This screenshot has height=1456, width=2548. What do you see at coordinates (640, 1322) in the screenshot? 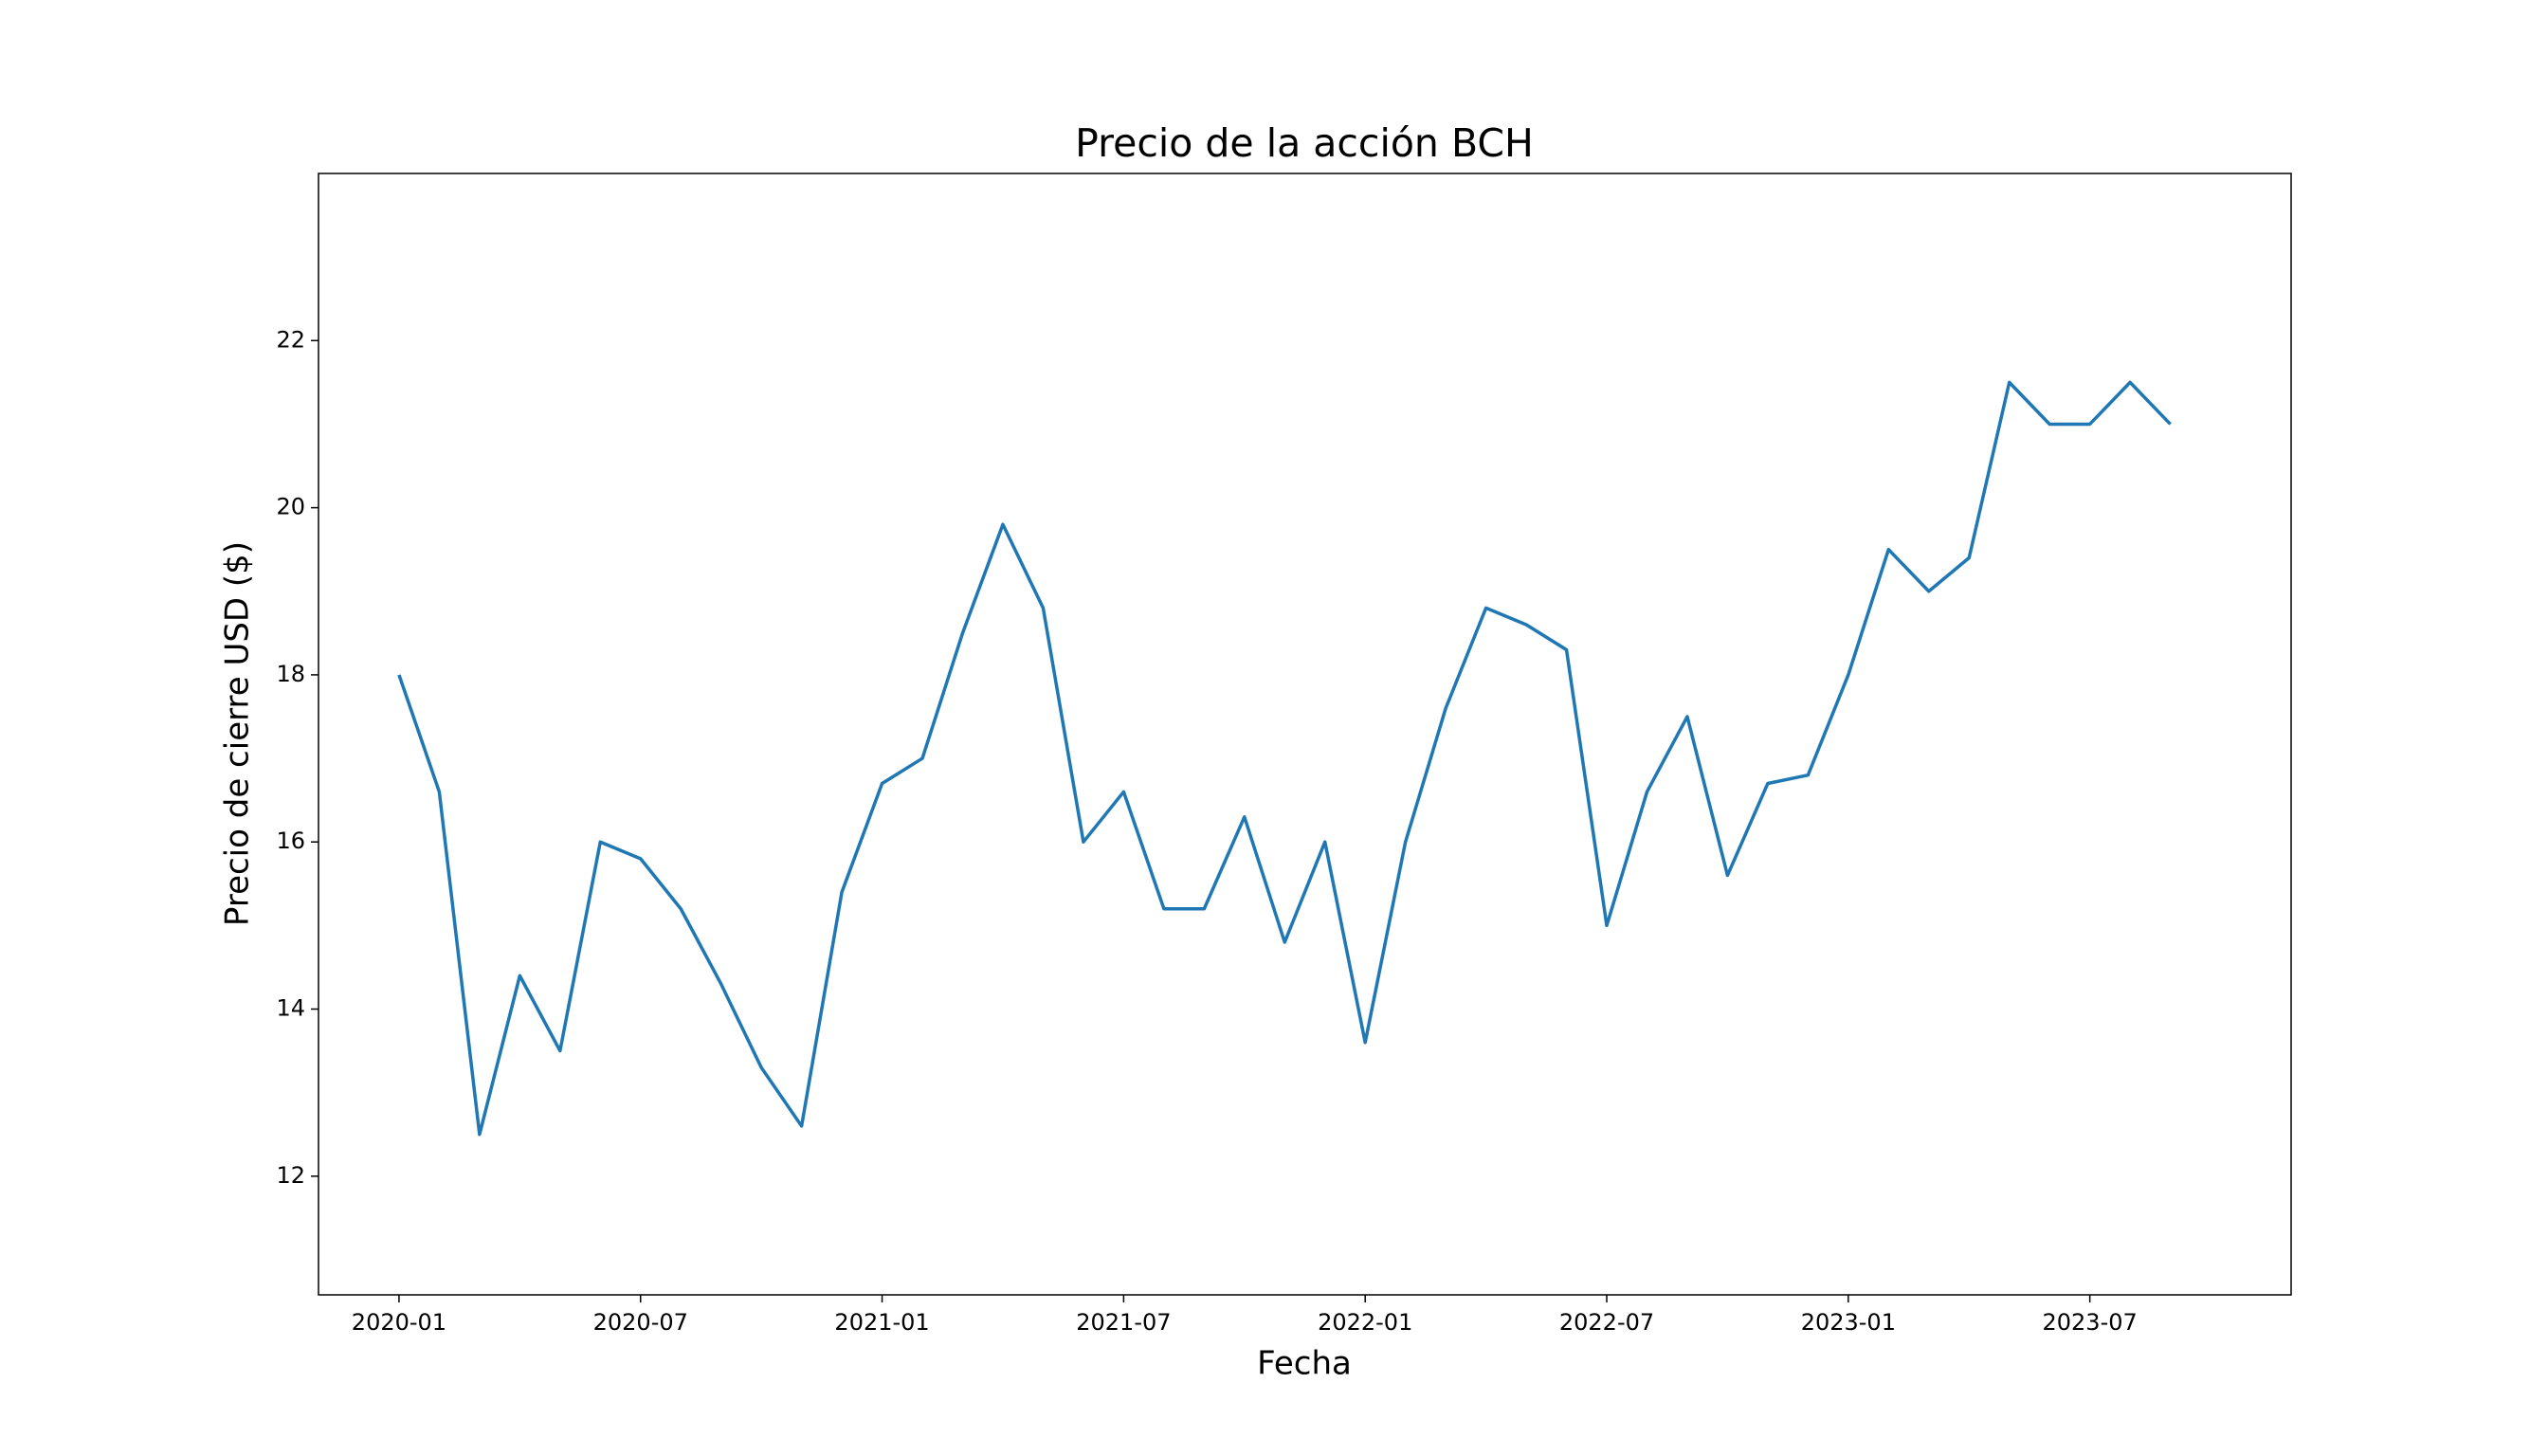
I see `x-tick-label: 2020-07` at bounding box center [640, 1322].